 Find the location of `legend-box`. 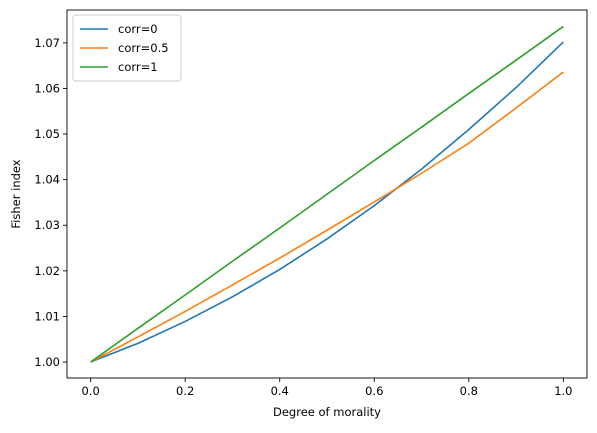

legend-box is located at coordinates (127, 48).